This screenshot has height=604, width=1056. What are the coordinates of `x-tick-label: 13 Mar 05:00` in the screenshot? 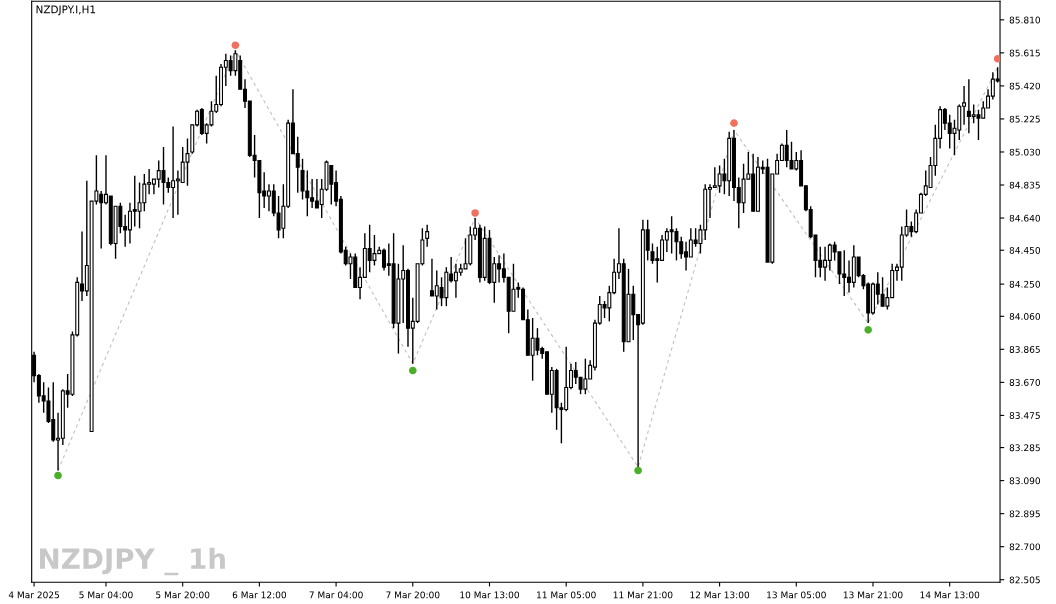 It's located at (796, 595).